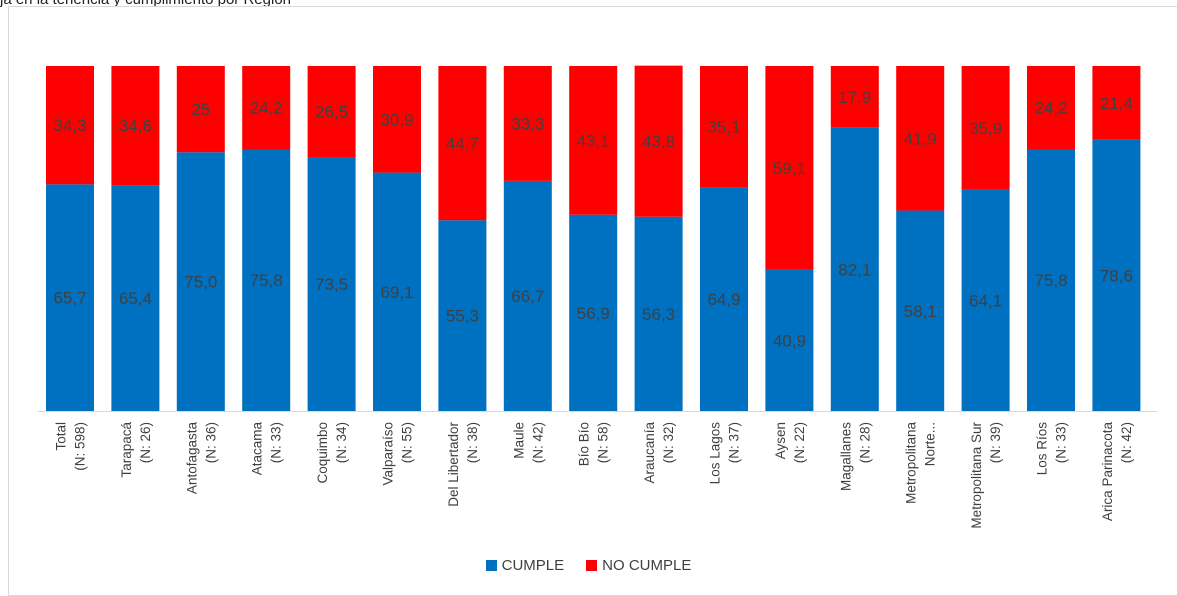  What do you see at coordinates (200, 282) in the screenshot?
I see `data-label-cumple: 75,0` at bounding box center [200, 282].